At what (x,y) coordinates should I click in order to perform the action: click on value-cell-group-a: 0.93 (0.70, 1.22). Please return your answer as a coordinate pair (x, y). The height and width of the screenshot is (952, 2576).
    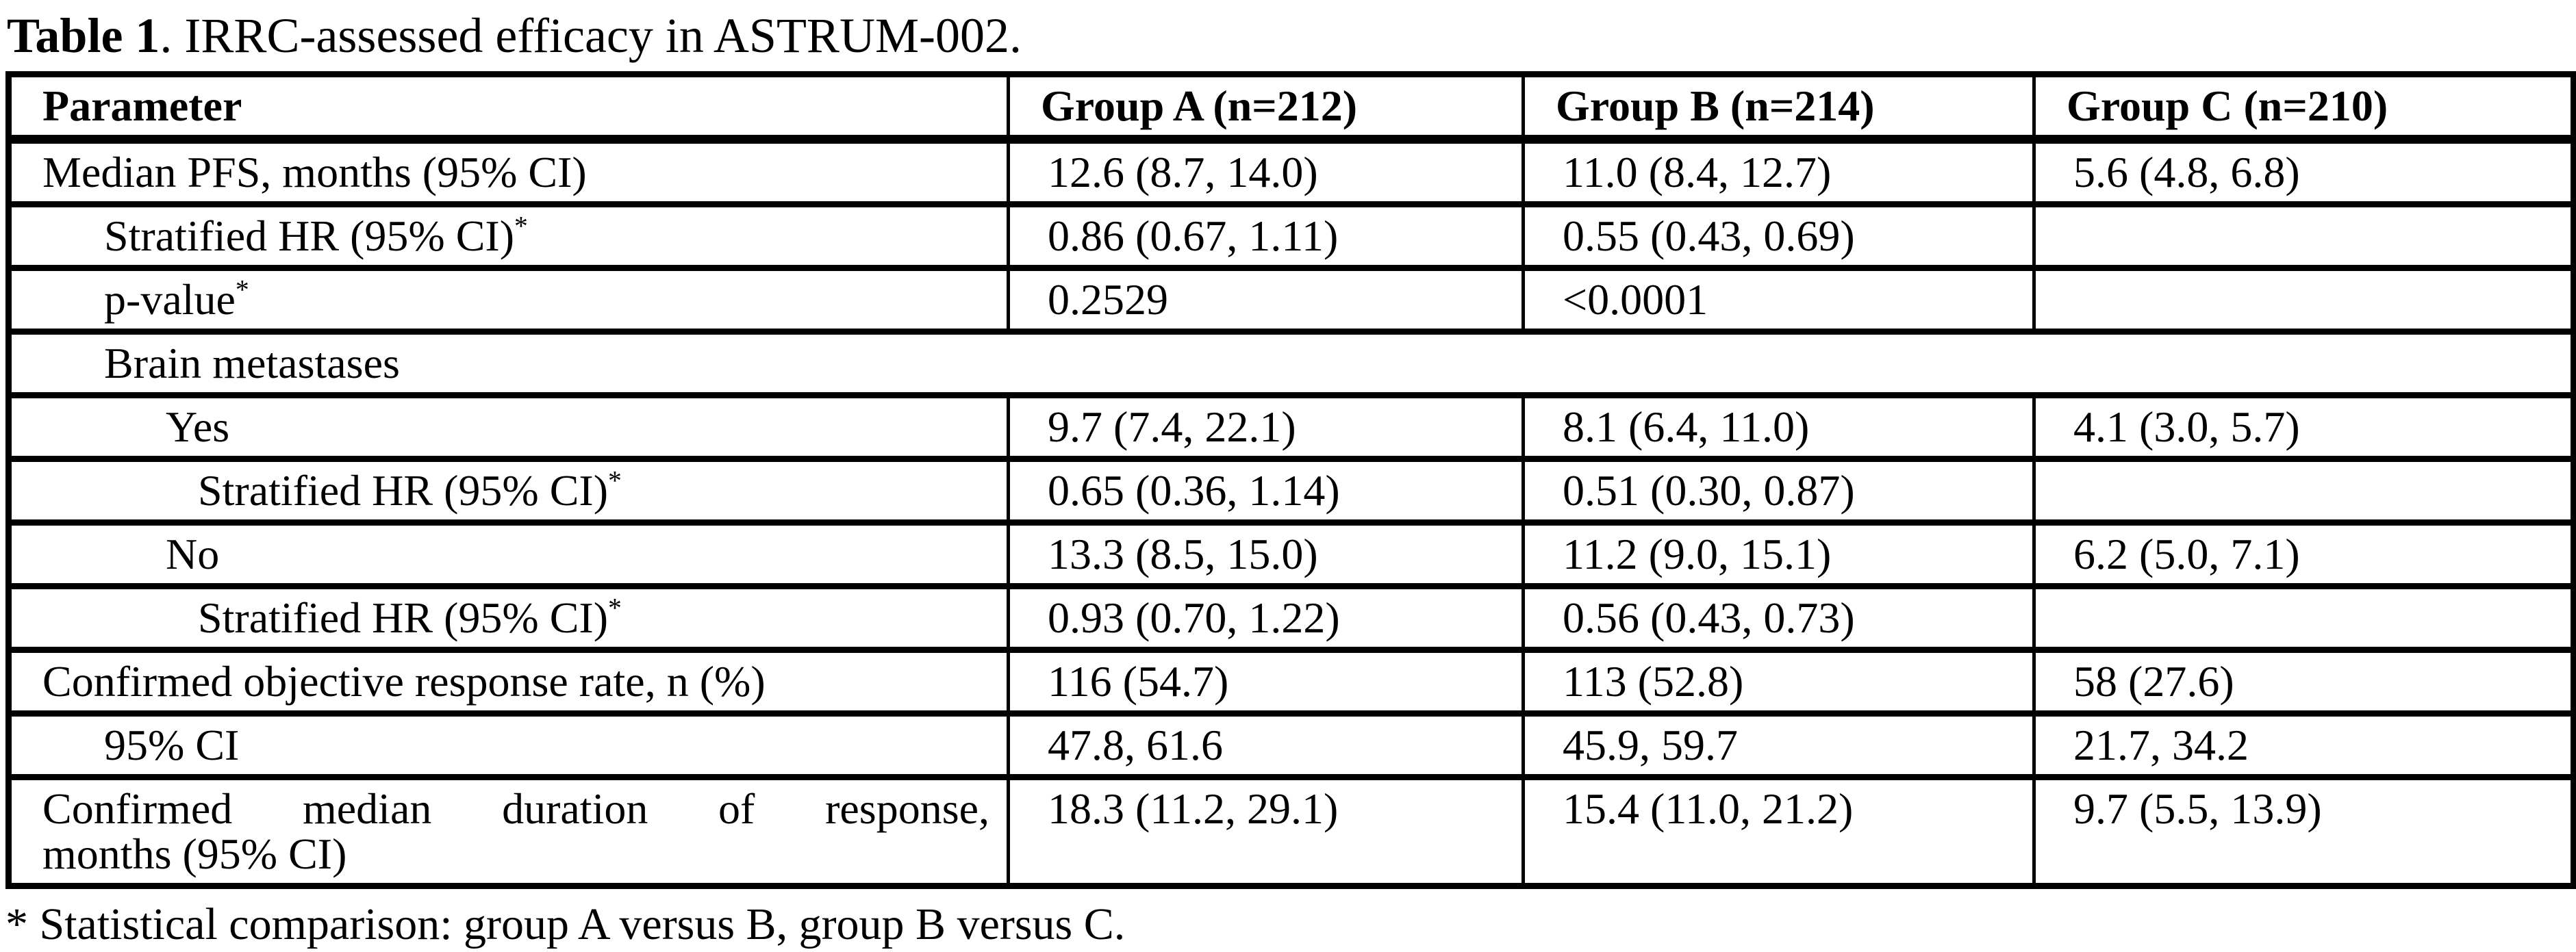
    Looking at the image, I should click on (1266, 618).